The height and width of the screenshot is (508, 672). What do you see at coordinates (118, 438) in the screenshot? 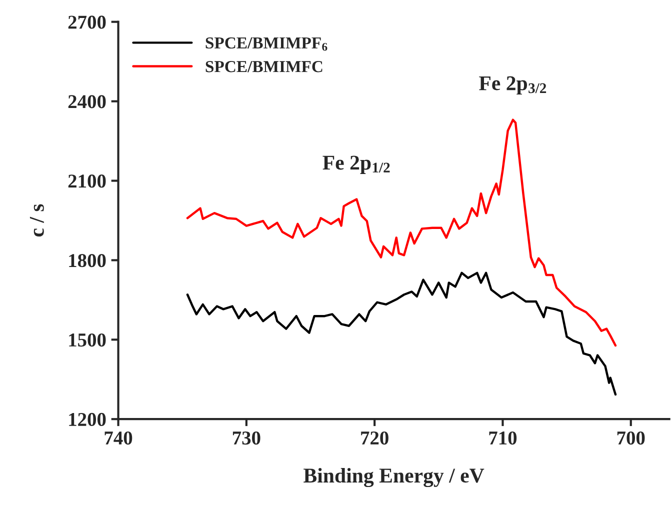
I see `x-tick-label: 740` at bounding box center [118, 438].